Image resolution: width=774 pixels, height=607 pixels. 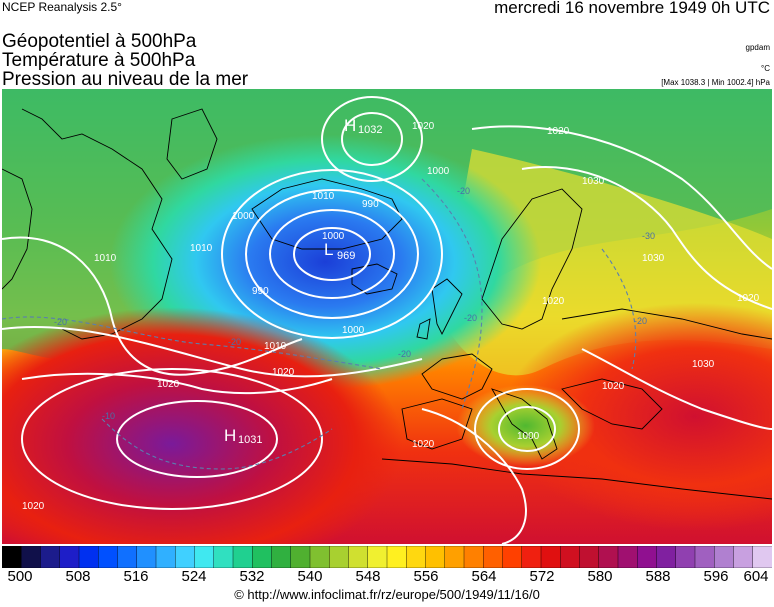 I want to click on low-pressure-letter: L, so click(x=328, y=249).